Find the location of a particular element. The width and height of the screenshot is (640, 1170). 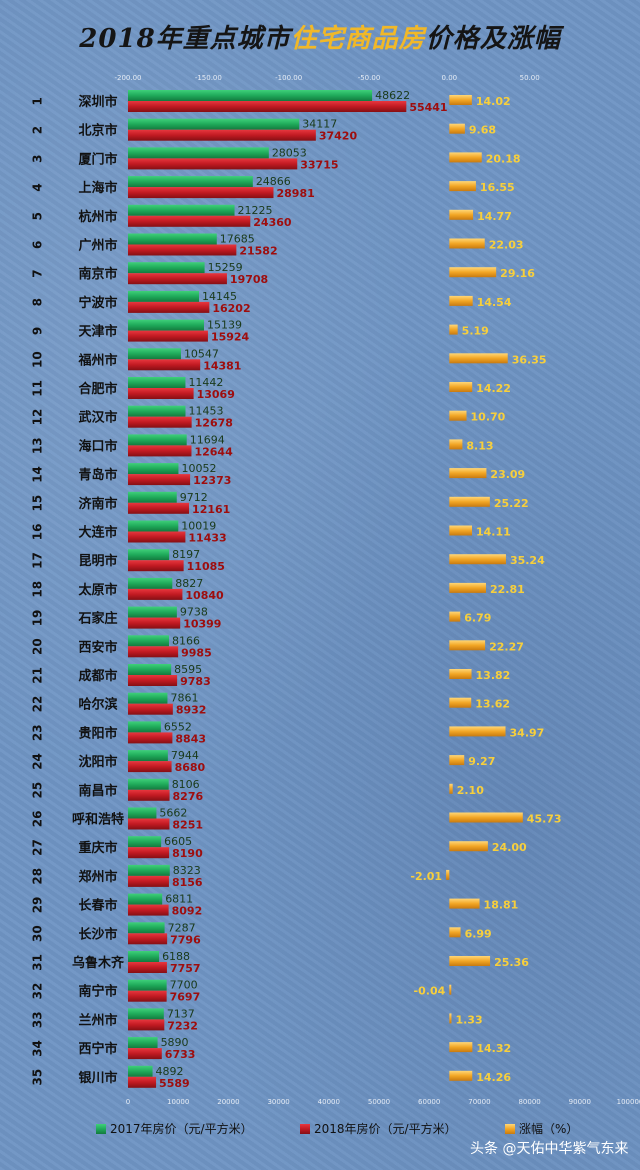

legend: 2017年房价（元/平方米） 2018年房价（元/平方米） 涨幅（%） is located at coordinates (337, 1128).